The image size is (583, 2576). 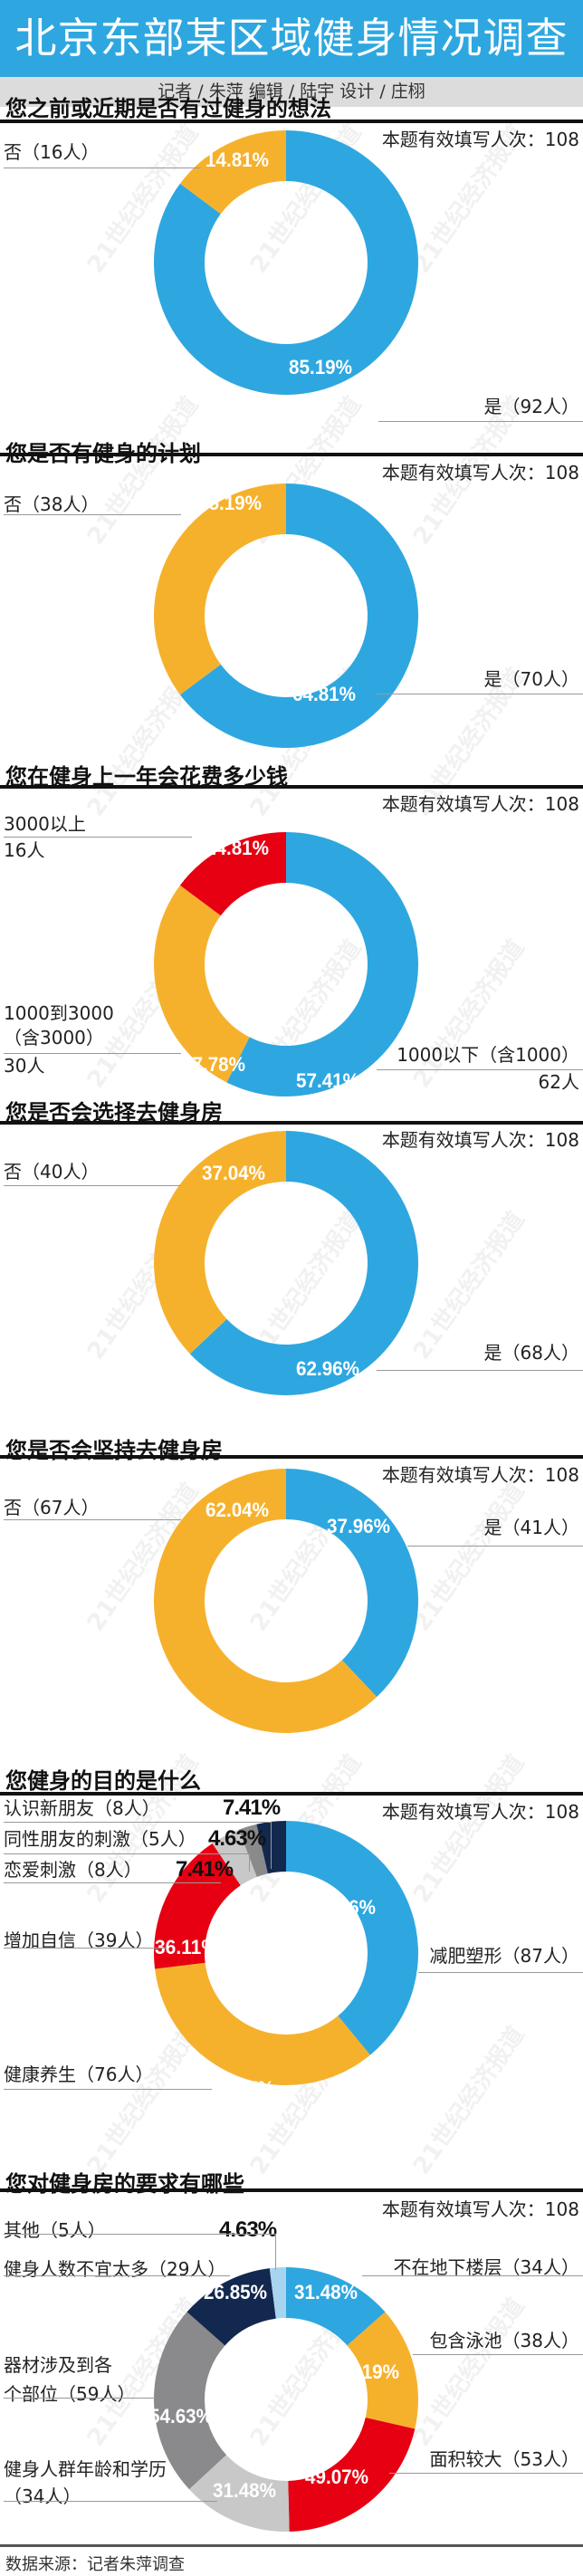 I want to click on page-title: 北京东部某区域健身情况调查, so click(x=291, y=38).